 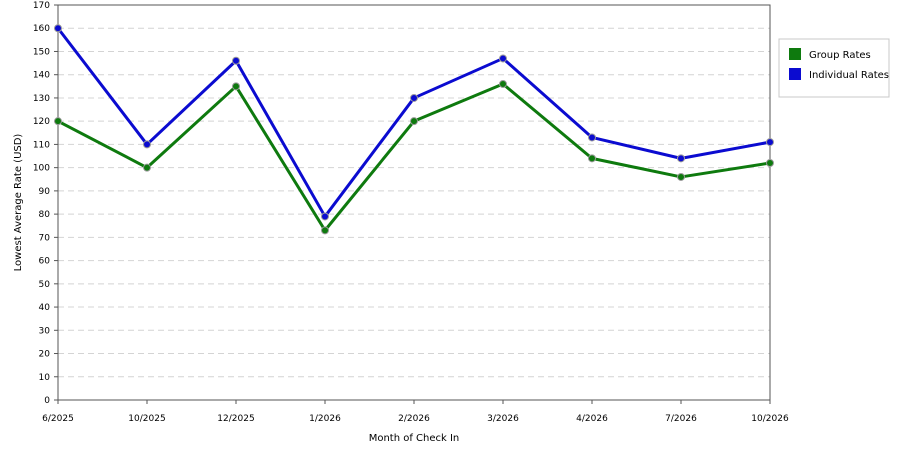 What do you see at coordinates (45, 355) in the screenshot?
I see `y-tick-label: 20` at bounding box center [45, 355].